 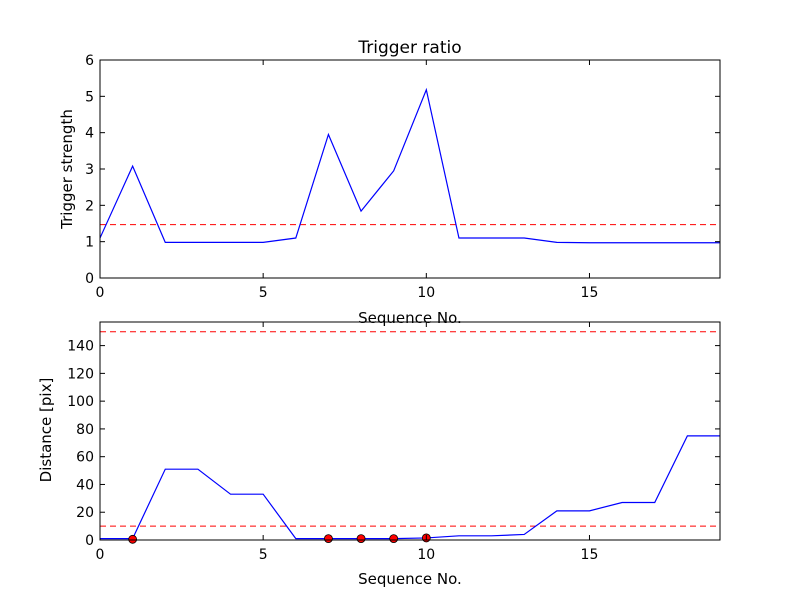 What do you see at coordinates (85, 513) in the screenshot?
I see `y-tick-label: 20` at bounding box center [85, 513].